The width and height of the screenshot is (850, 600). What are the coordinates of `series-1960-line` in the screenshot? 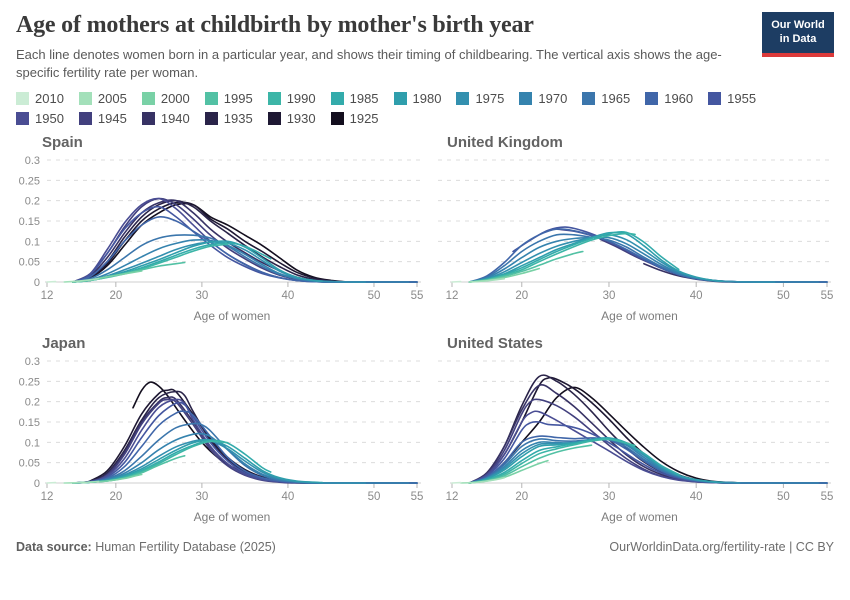 It's located at (648, 255).